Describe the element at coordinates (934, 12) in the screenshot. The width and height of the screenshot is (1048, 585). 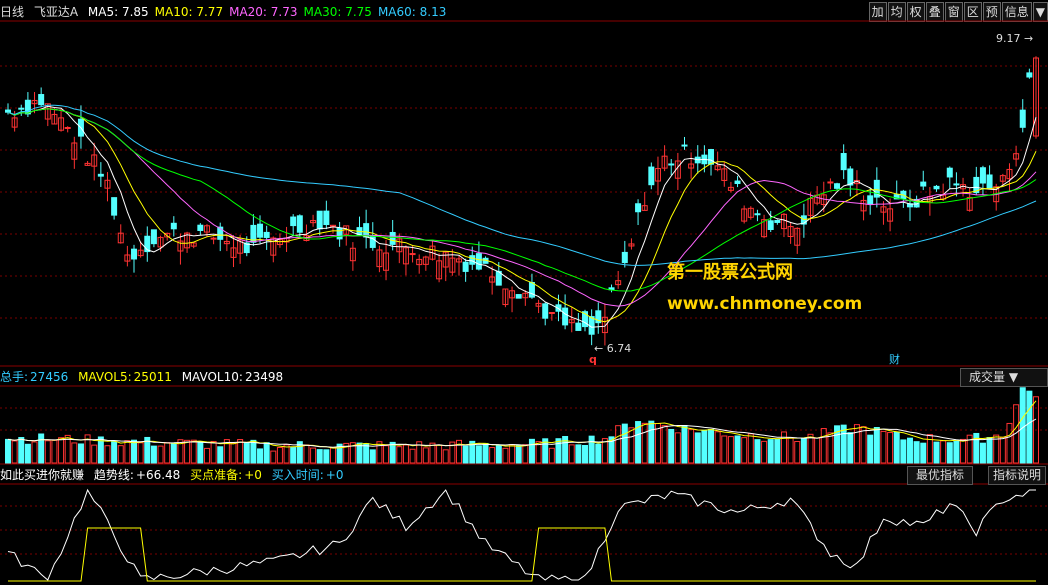
I see `toolbar-button: 叠` at that location.